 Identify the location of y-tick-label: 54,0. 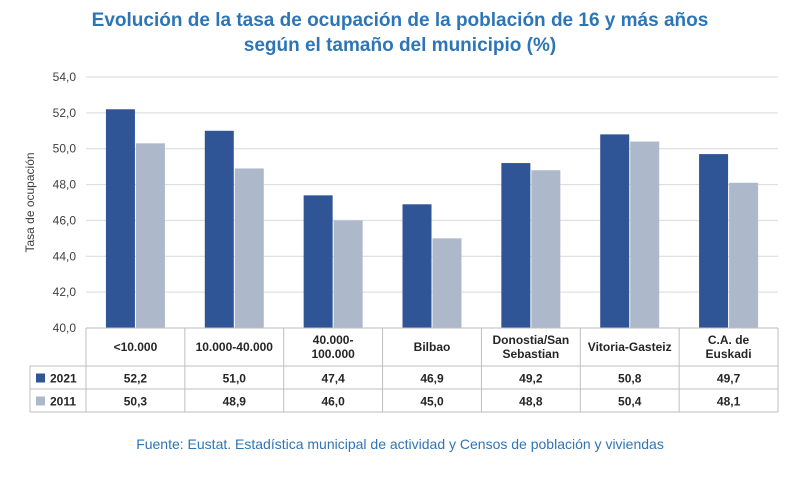
(65, 77).